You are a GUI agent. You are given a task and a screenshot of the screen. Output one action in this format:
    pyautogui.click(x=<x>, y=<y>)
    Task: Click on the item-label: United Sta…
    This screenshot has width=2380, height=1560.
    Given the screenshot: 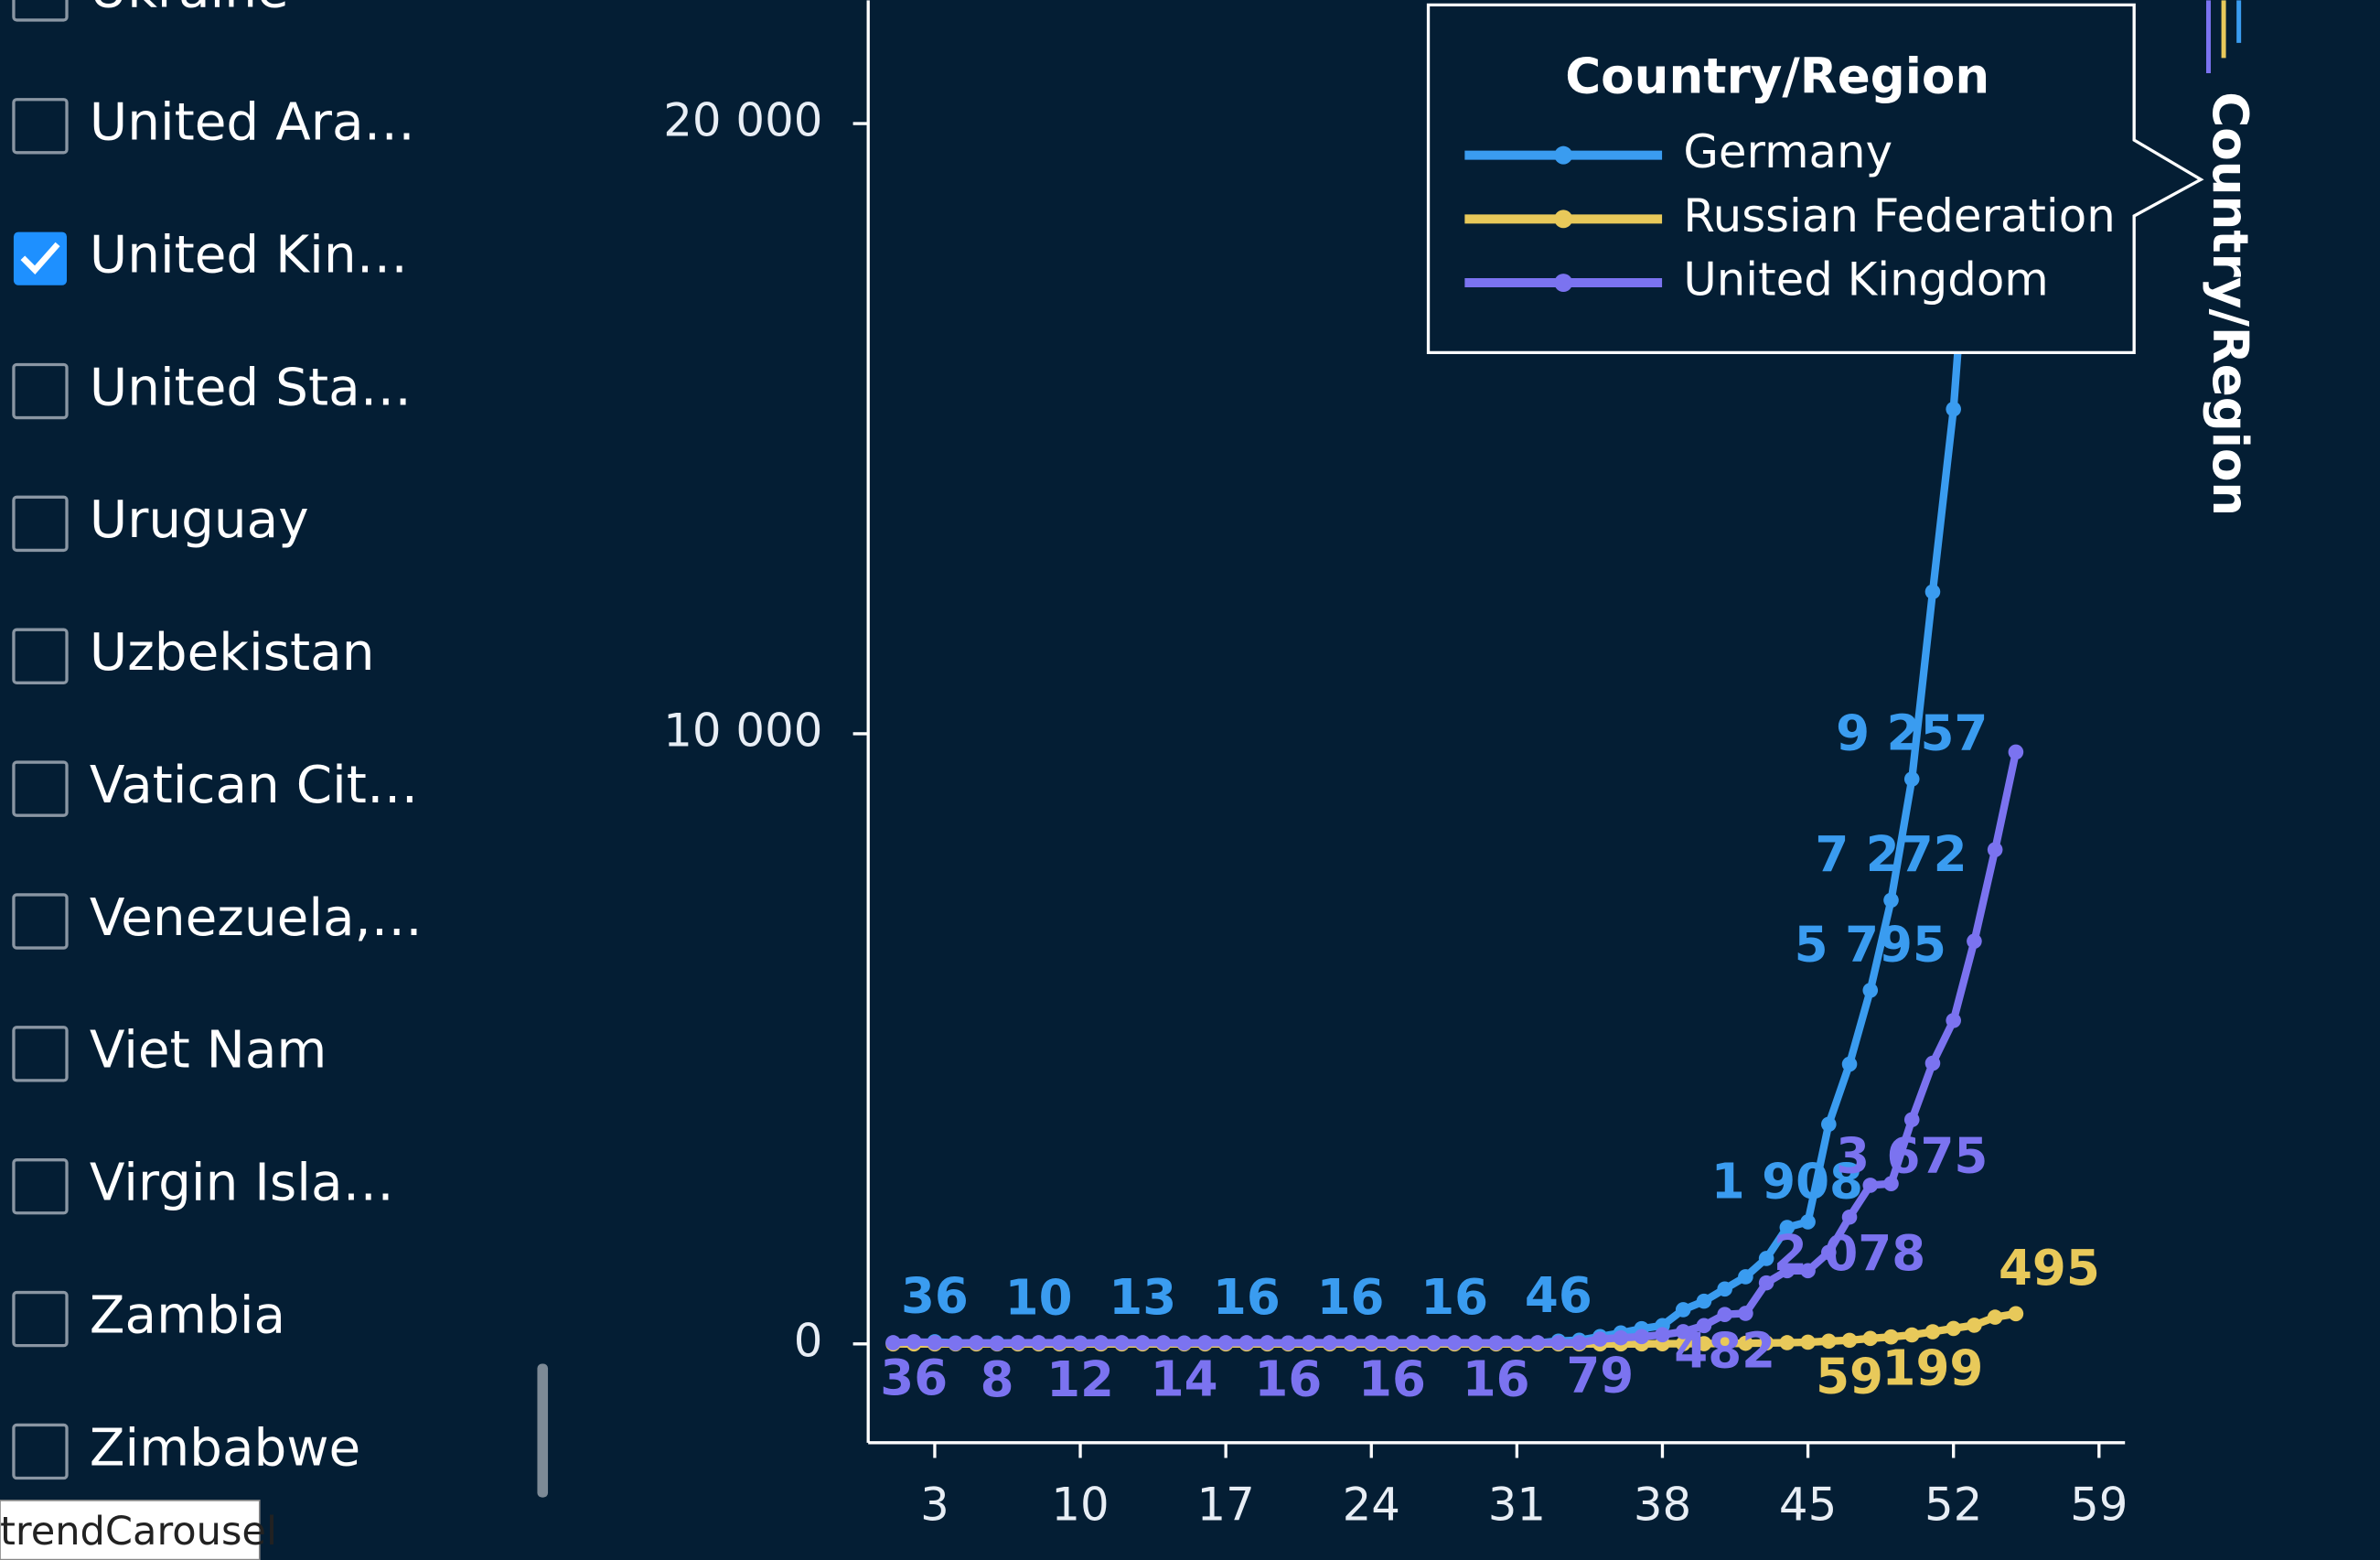 What is the action you would take?
    pyautogui.click(x=251, y=387)
    